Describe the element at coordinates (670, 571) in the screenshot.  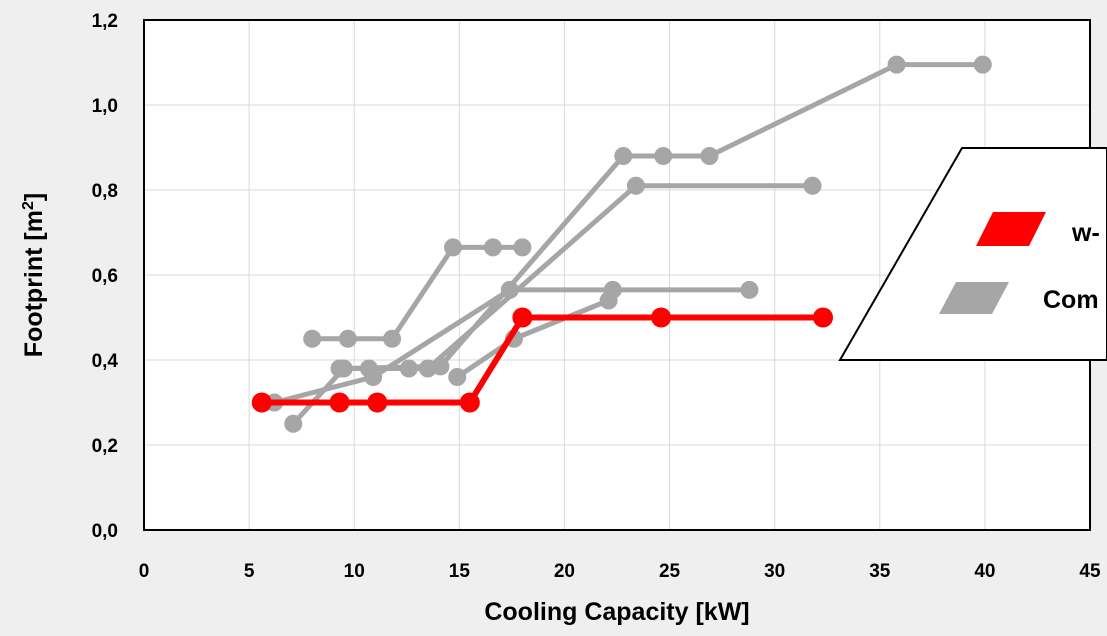
I see `x-tick-label: 25` at that location.